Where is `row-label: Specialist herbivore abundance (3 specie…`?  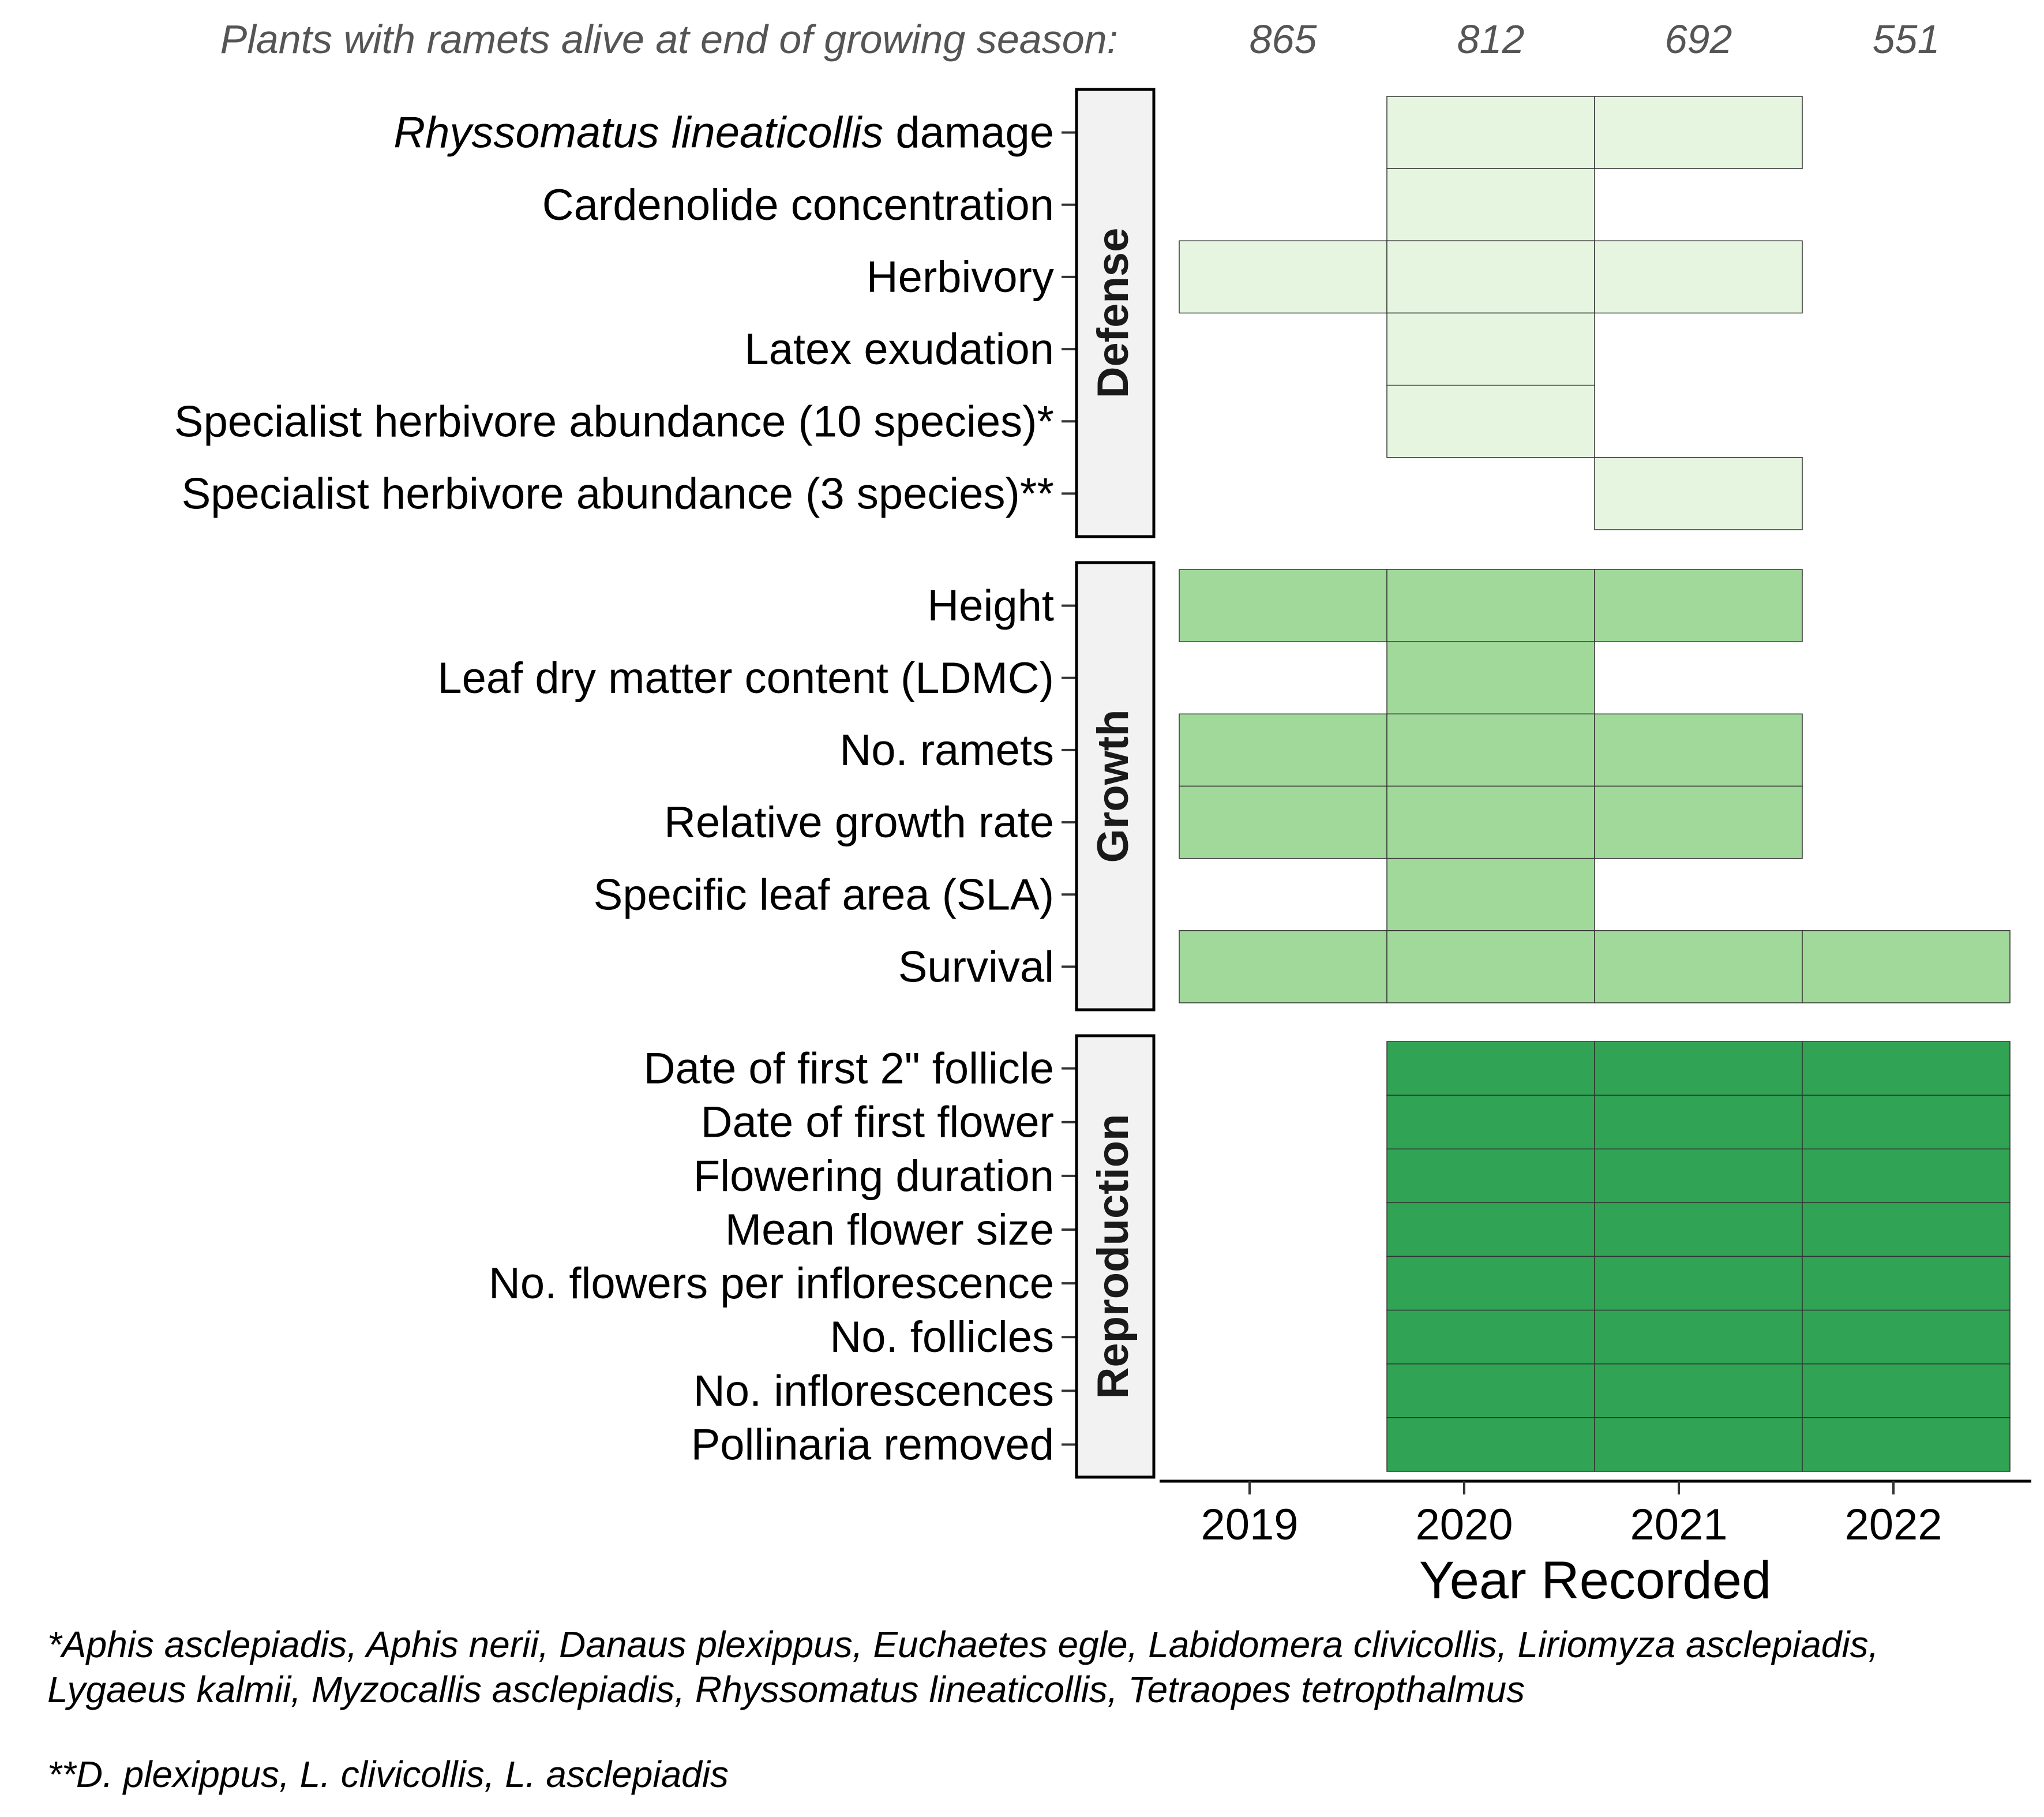 row-label: Specialist herbivore abundance (3 specie… is located at coordinates (618, 493).